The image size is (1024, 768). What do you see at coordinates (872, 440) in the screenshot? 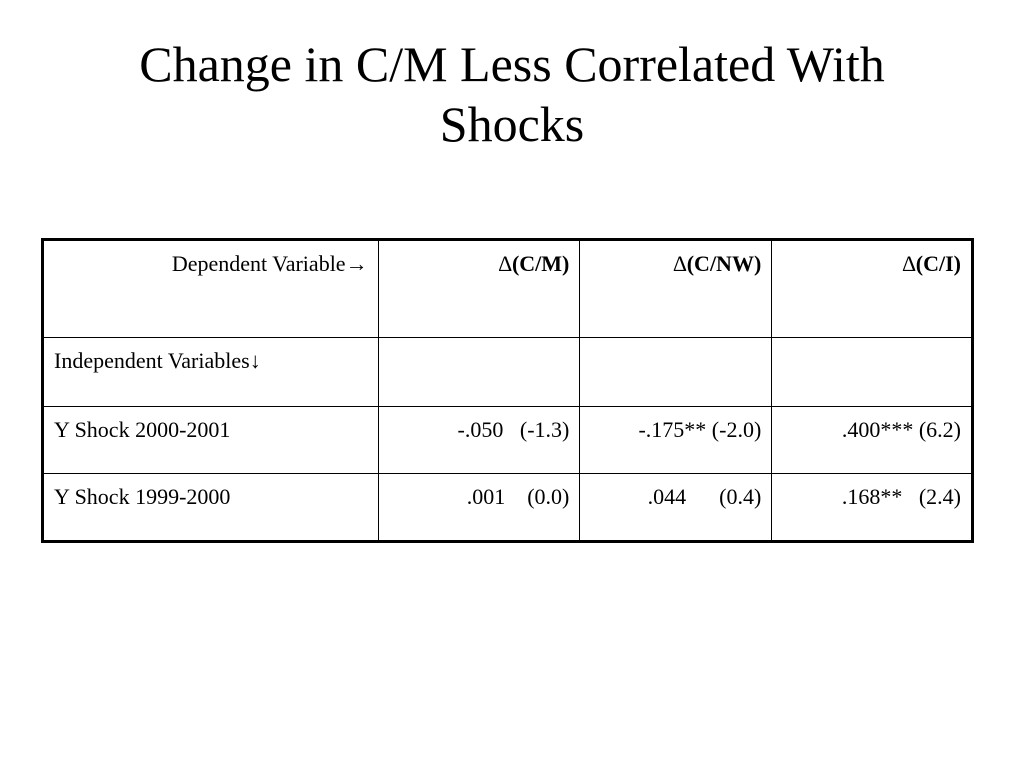
I see `coefficient-cell: .400*** (6.2)` at bounding box center [872, 440].